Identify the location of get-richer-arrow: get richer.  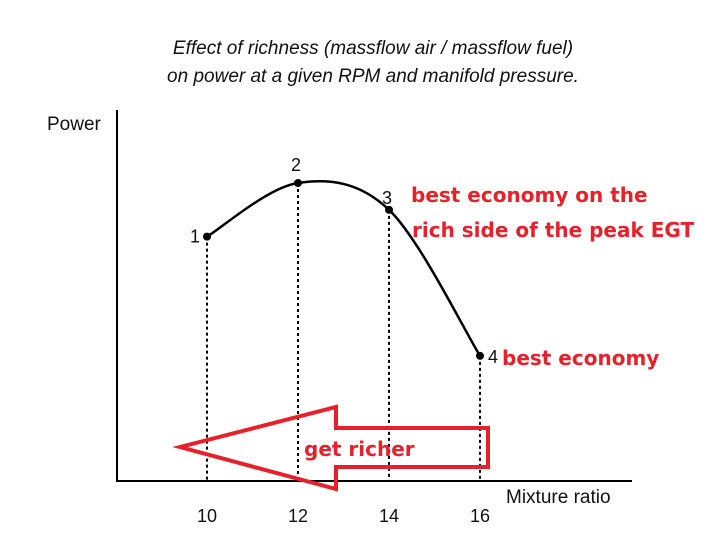
(331, 448).